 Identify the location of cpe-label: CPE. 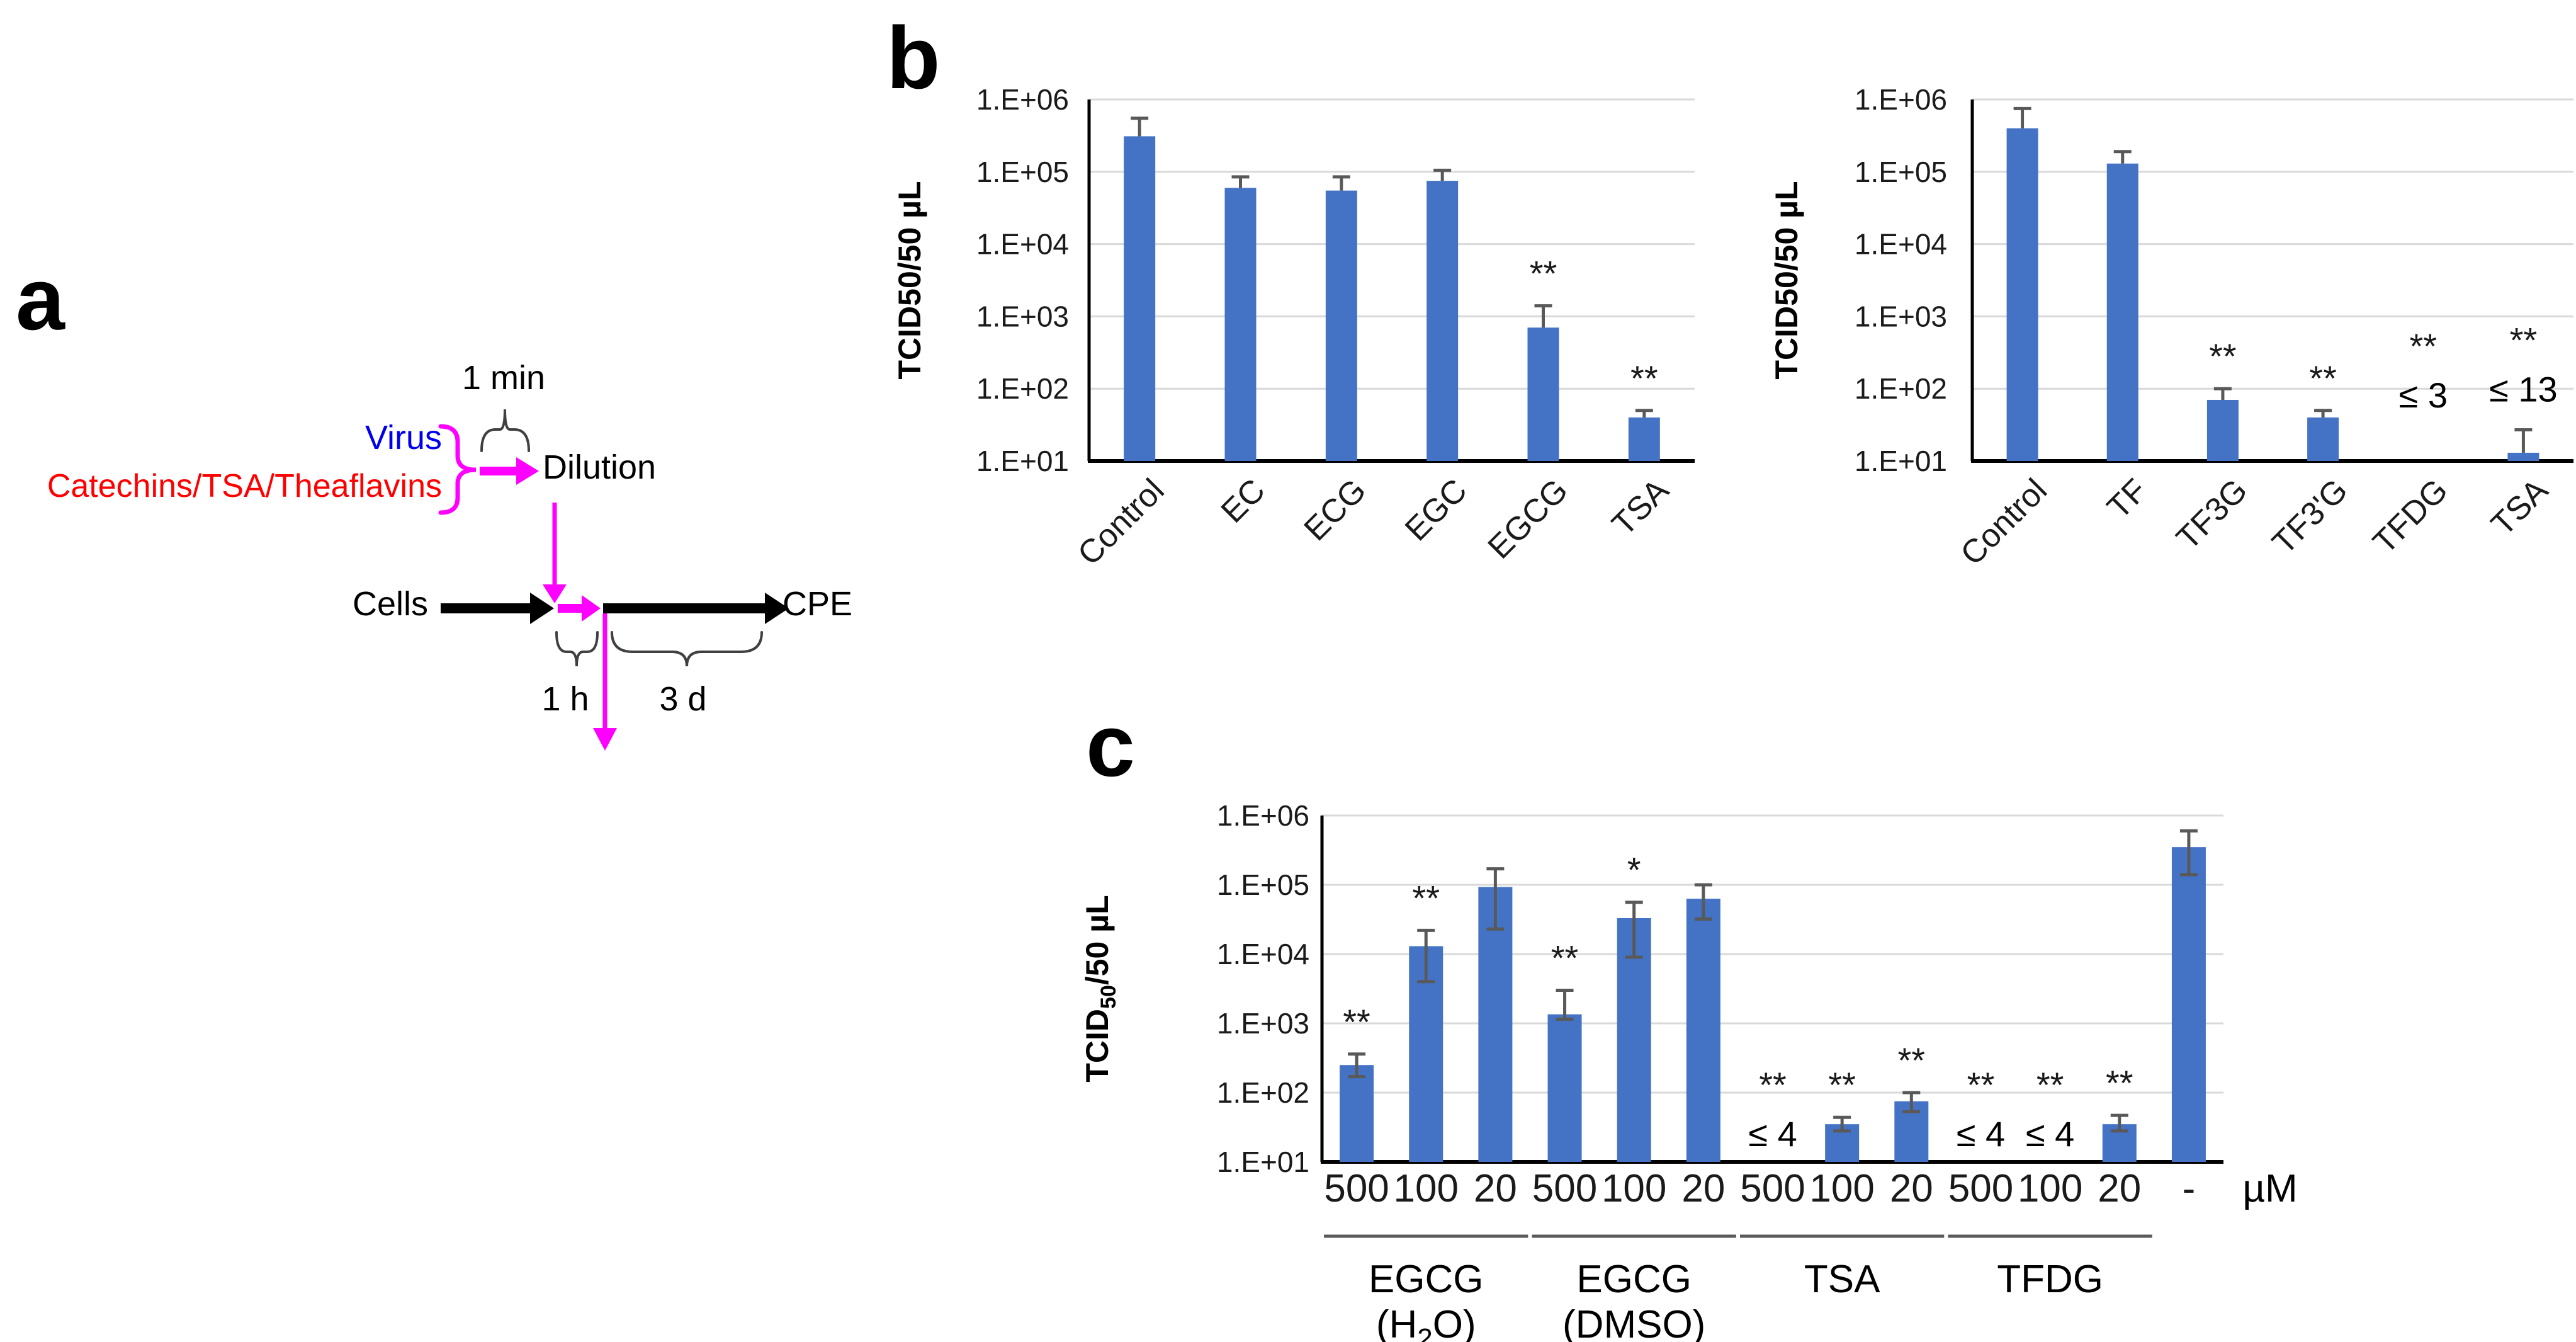
(817, 604).